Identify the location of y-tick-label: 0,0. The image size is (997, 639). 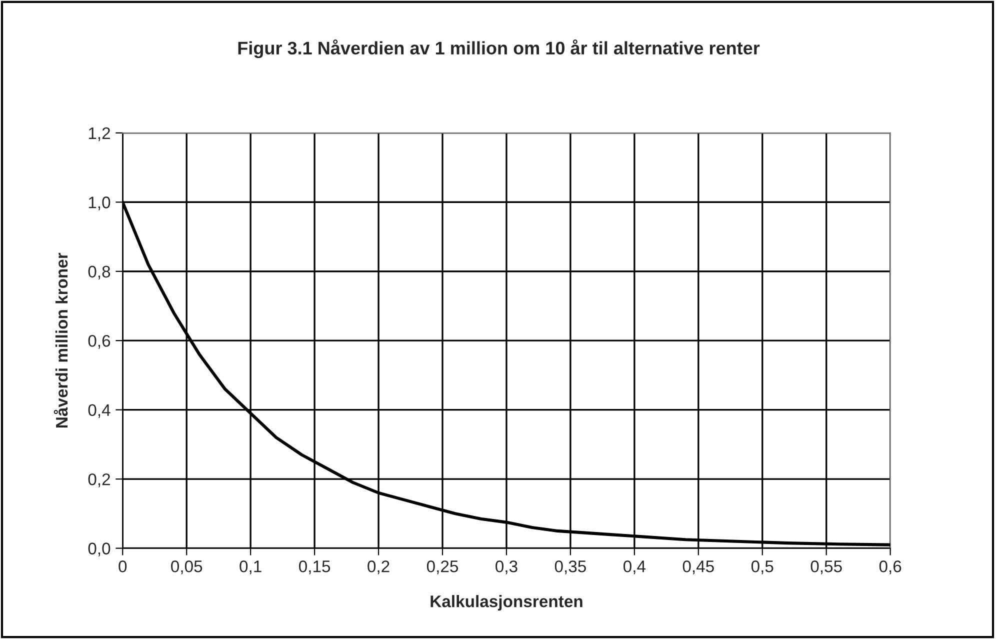
(99, 549).